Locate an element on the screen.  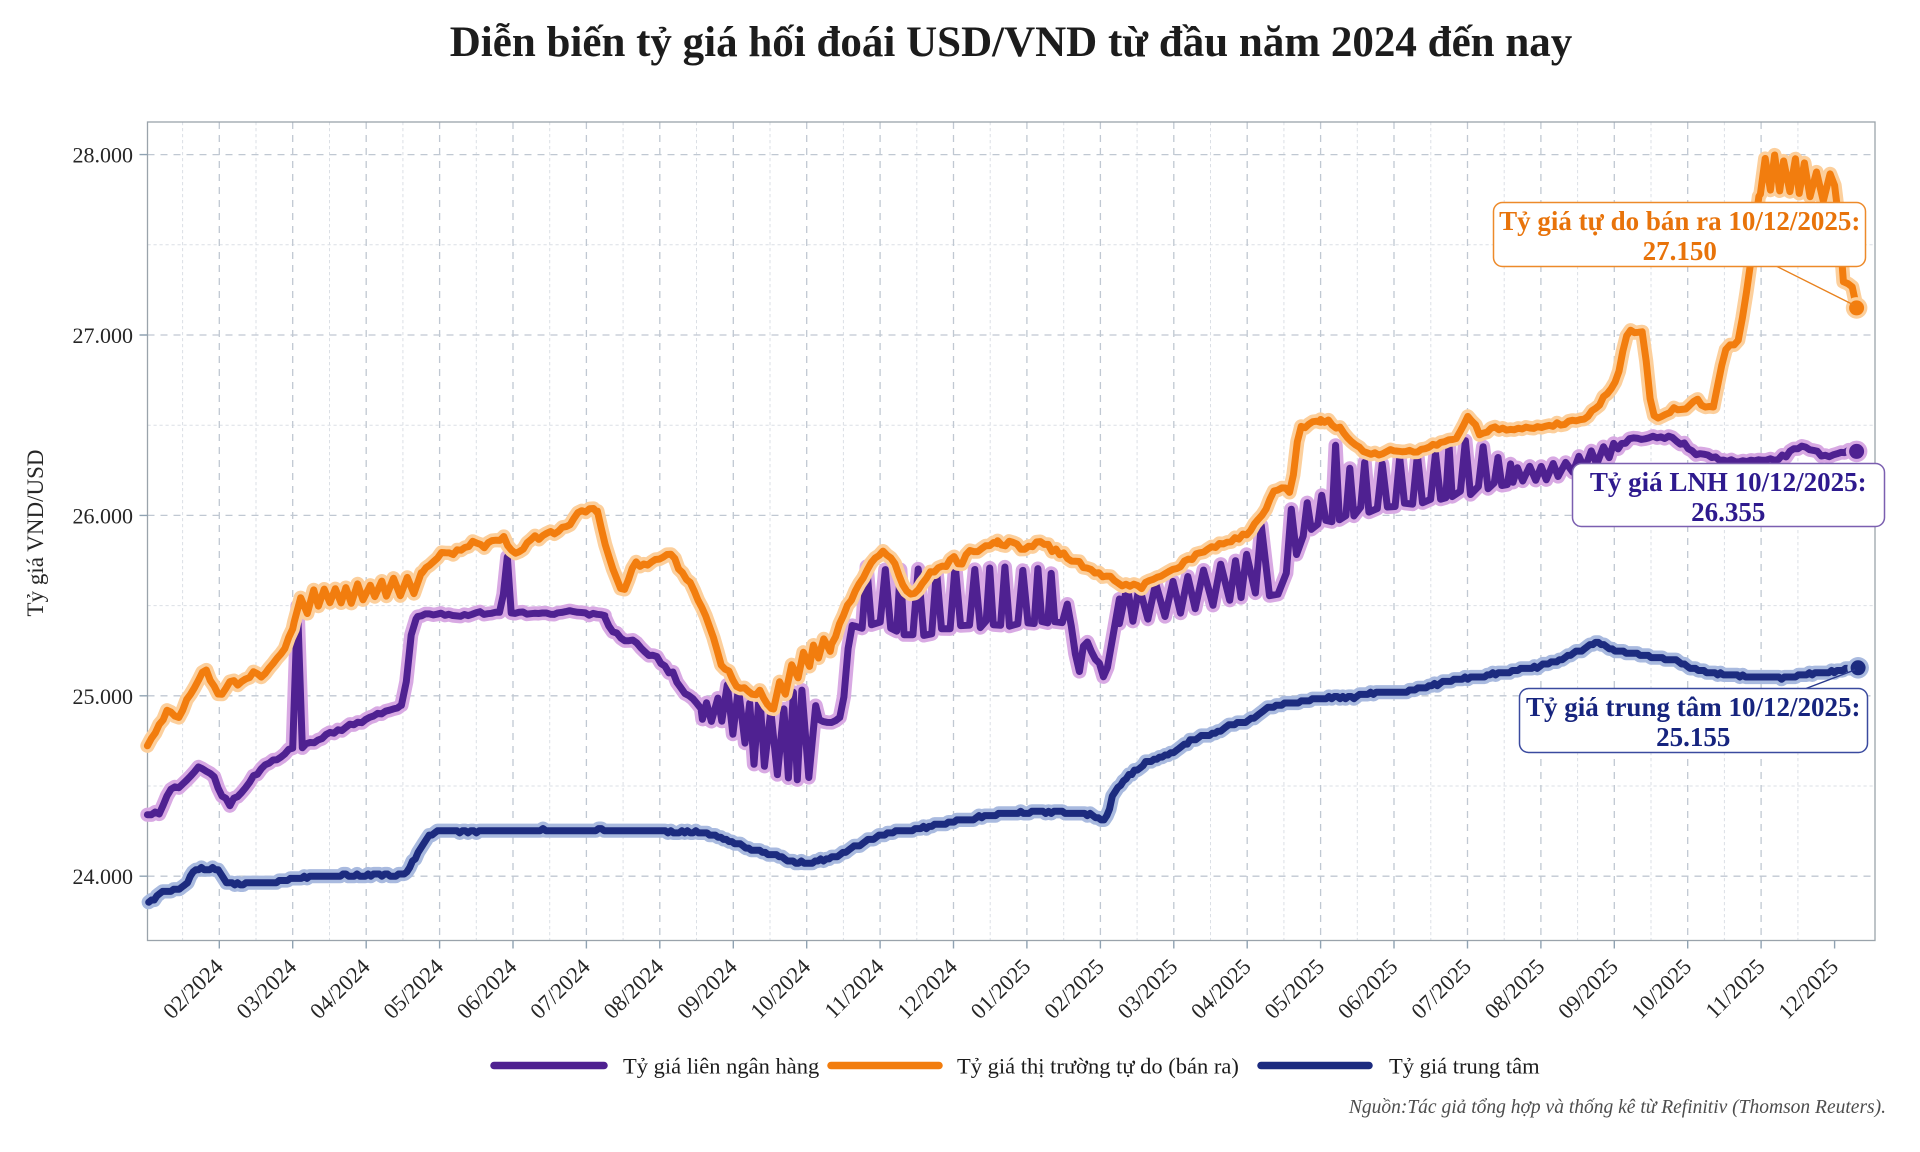
svg-text: 27.150 is located at coordinates (1680, 251).